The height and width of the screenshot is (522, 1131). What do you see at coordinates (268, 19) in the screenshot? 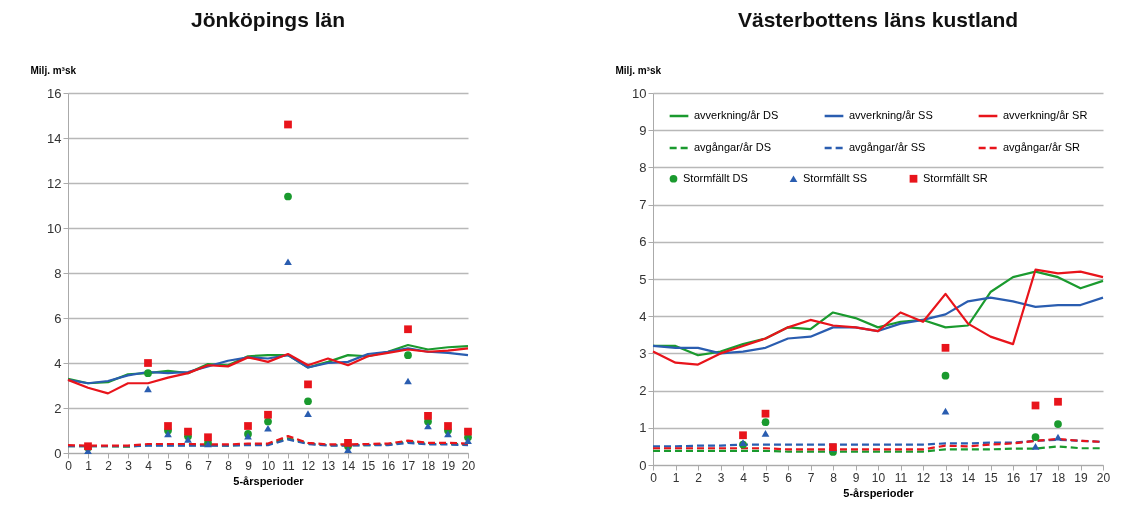
I see `chart-title: Jönköpings län` at bounding box center [268, 19].